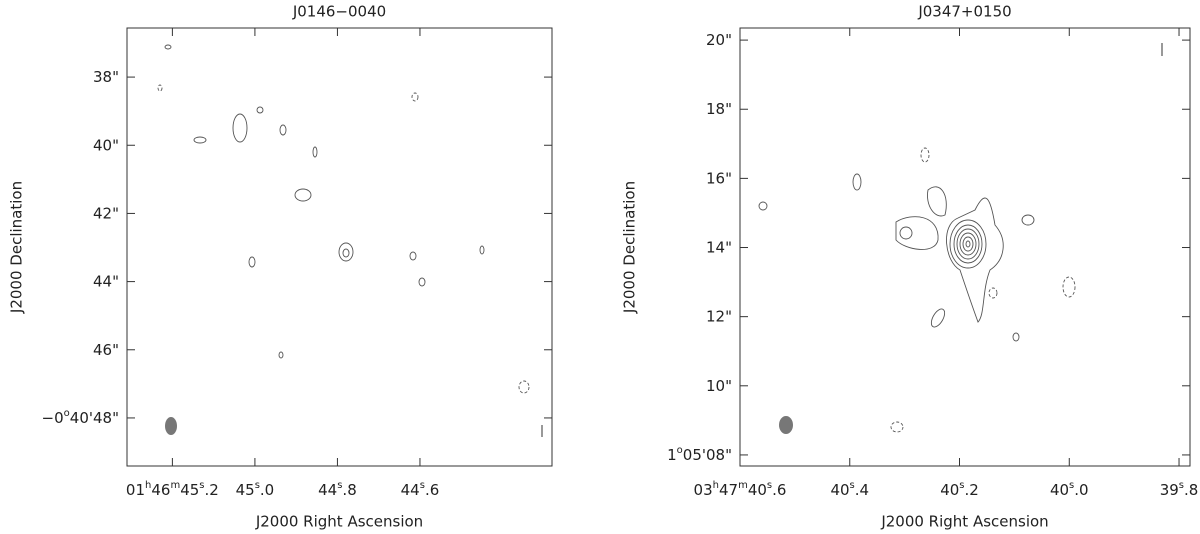 Image resolution: width=1200 pixels, height=534 pixels. I want to click on x-tick-label: 40s.0, so click(1069, 489).